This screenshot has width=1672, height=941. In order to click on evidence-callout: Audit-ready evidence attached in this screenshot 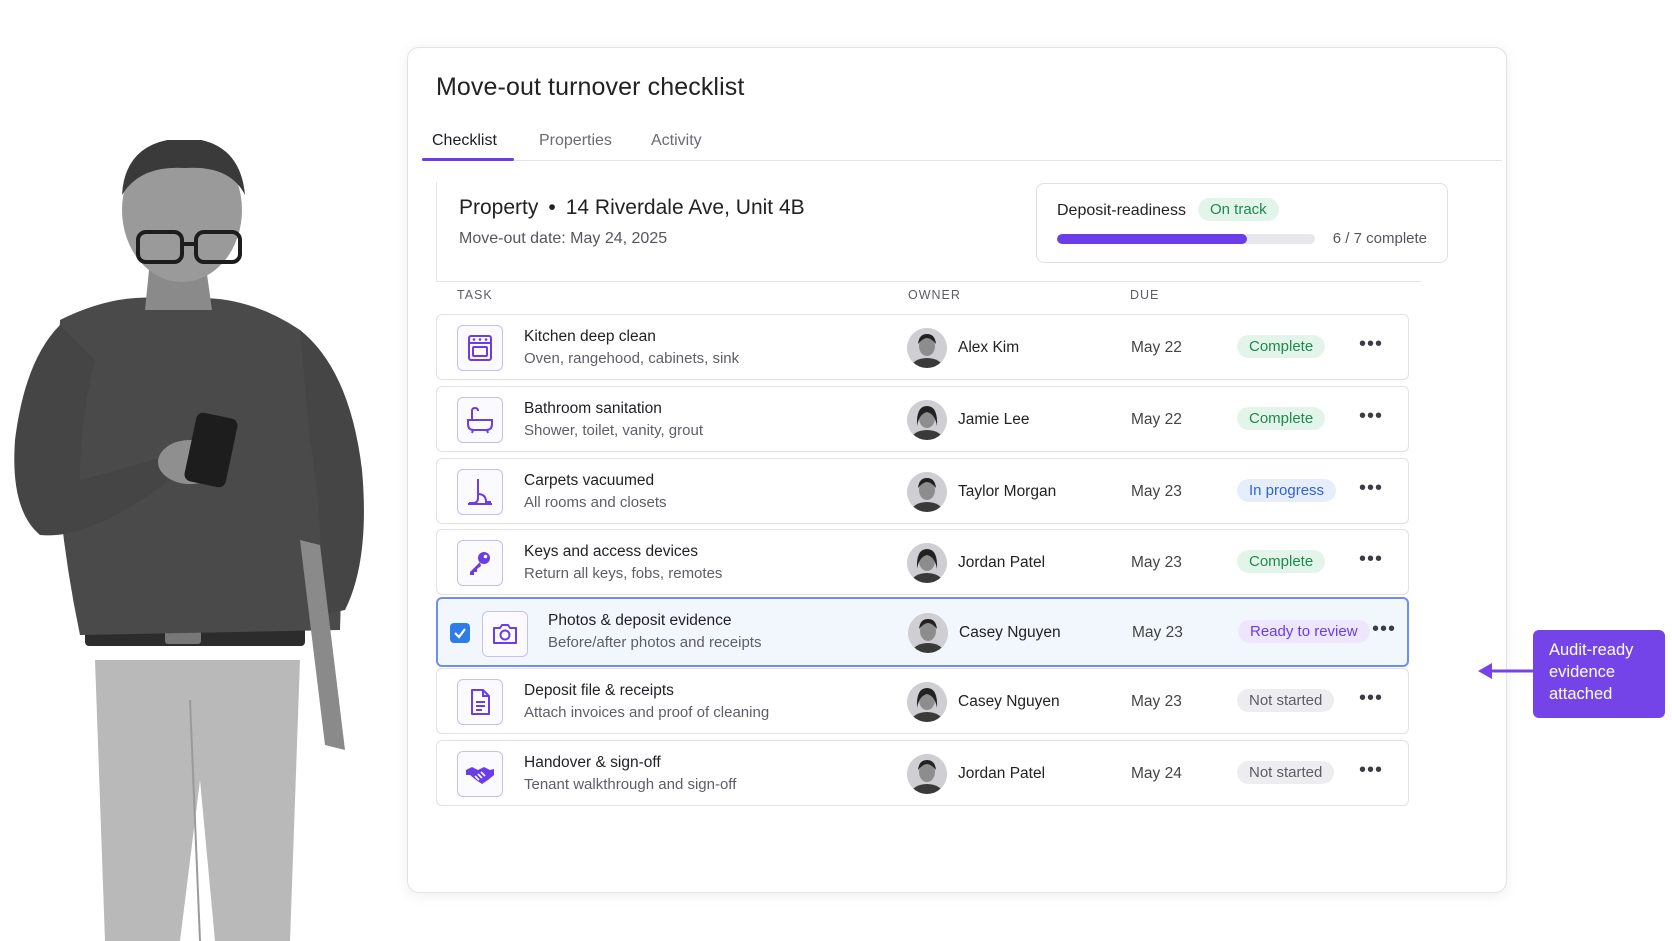, I will do `click(1599, 674)`.